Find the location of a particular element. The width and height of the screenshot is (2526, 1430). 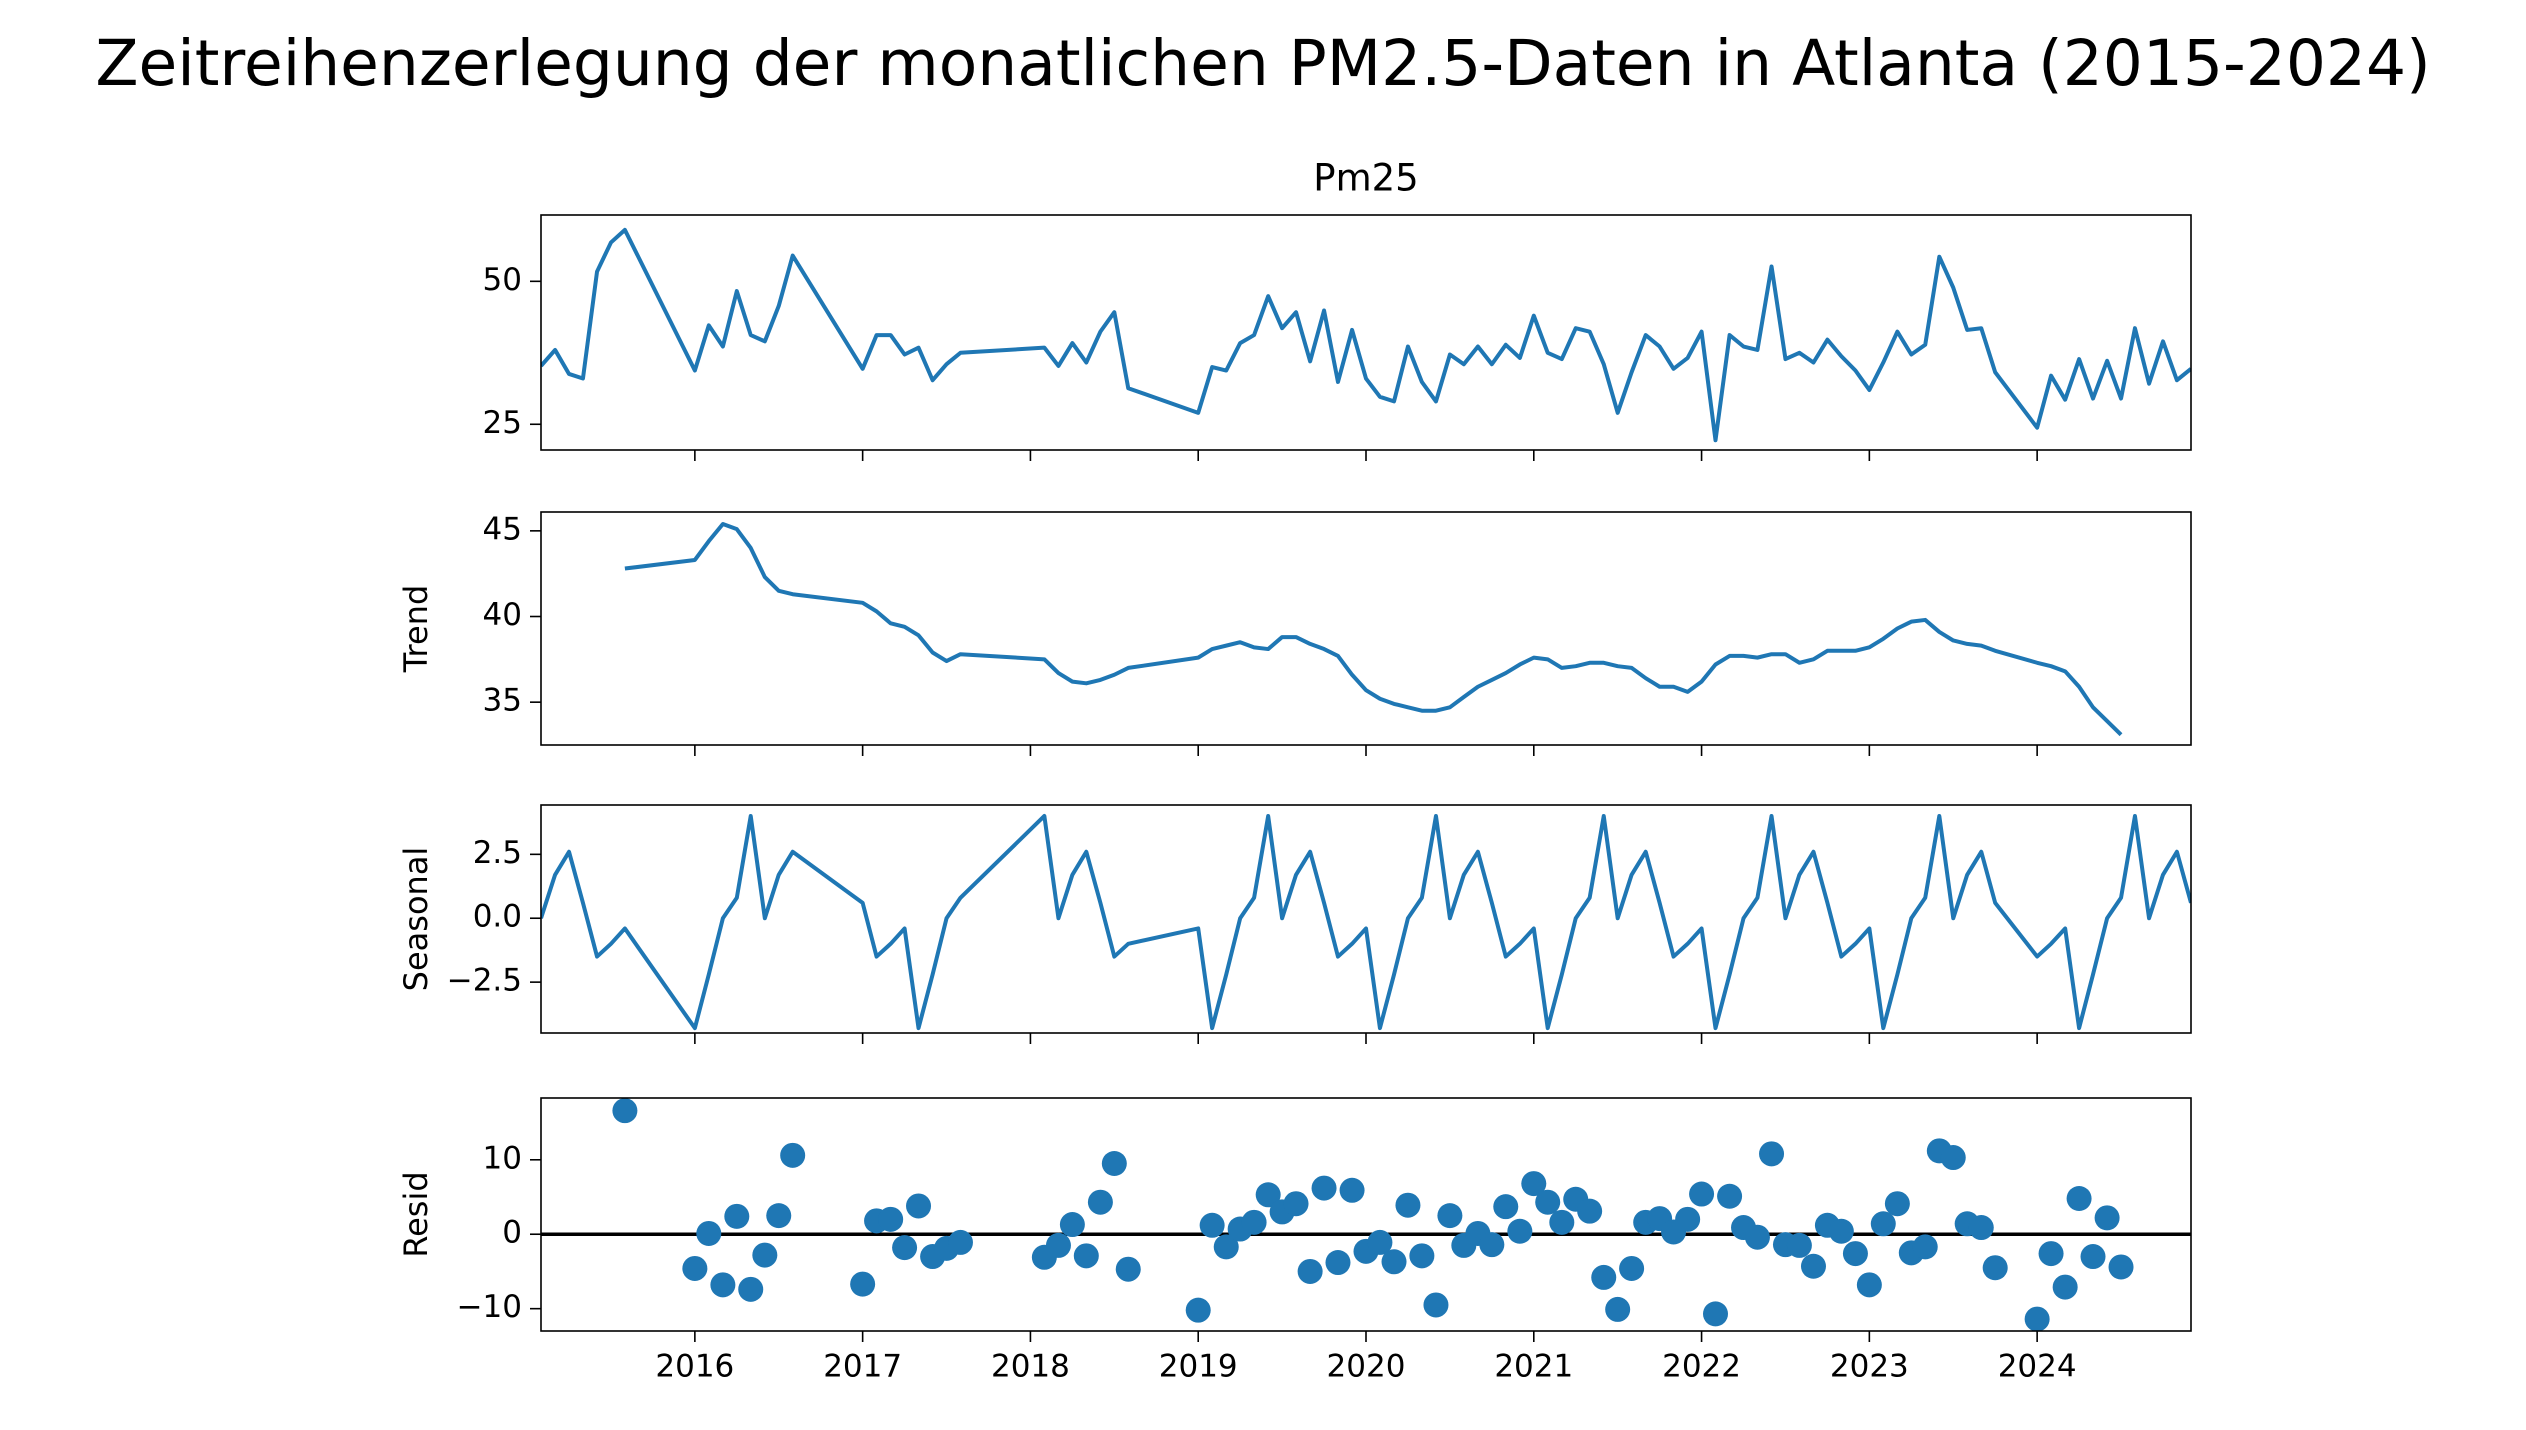

y-tick-label: −2.5 is located at coordinates (484, 981).